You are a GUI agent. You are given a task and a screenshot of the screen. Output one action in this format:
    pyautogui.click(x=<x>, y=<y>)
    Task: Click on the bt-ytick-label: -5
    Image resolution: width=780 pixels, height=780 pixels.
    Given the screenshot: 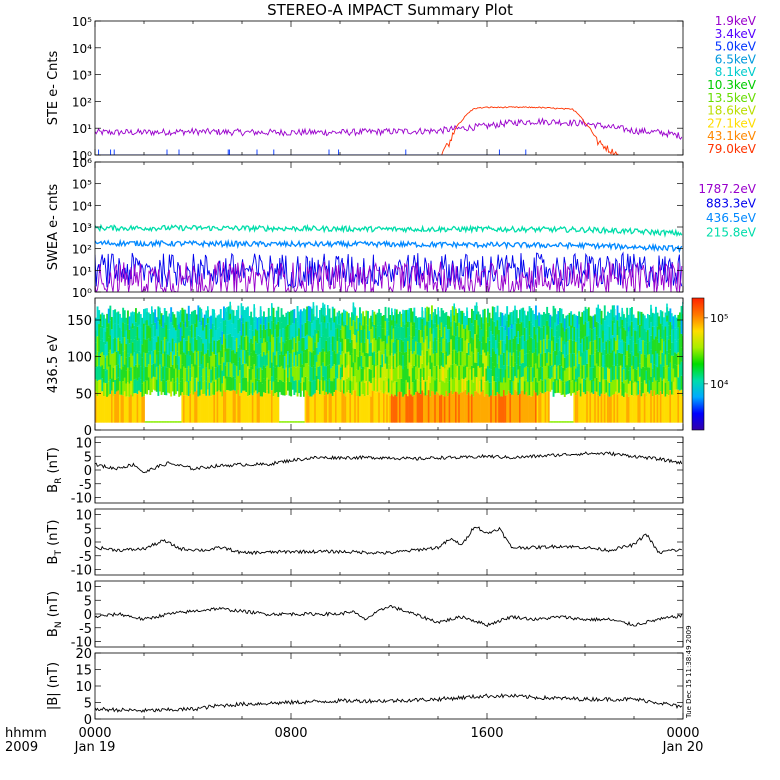 What is the action you would take?
    pyautogui.click(x=85, y=557)
    